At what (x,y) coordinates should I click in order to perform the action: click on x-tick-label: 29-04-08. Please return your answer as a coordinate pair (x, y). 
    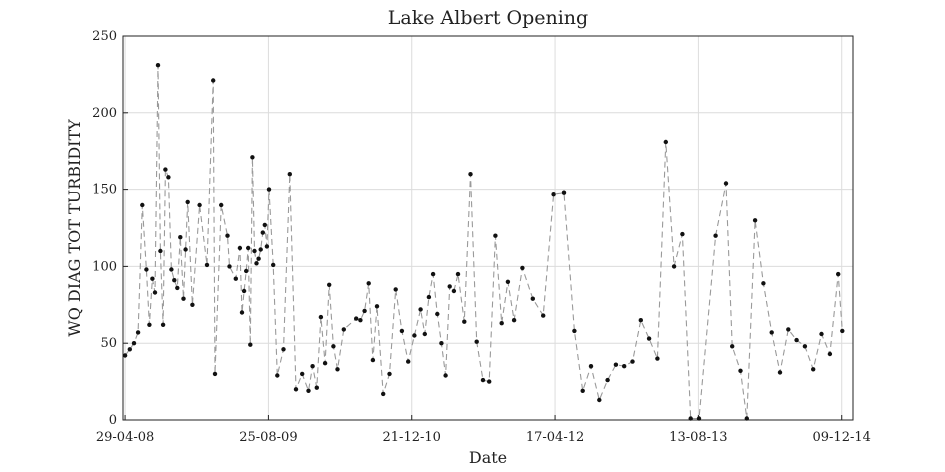
    Looking at the image, I should click on (125, 437).